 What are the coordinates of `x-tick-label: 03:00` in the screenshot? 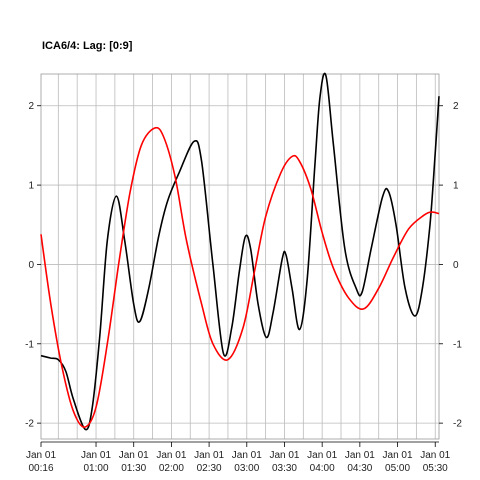 It's located at (246, 468).